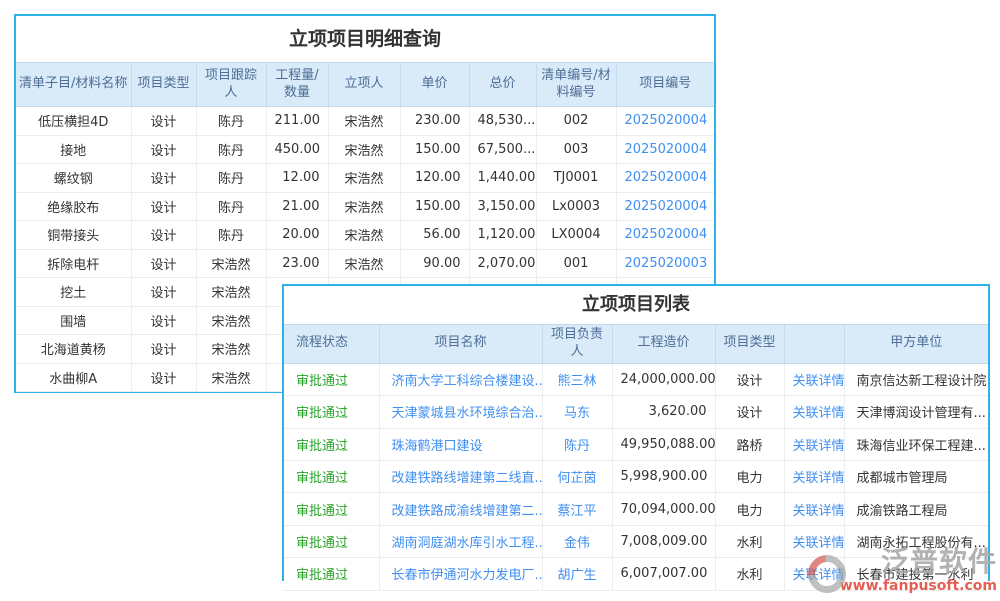 The width and height of the screenshot is (1000, 601). What do you see at coordinates (664, 574) in the screenshot?
I see `cell-cost: 6,007,007.00` at bounding box center [664, 574].